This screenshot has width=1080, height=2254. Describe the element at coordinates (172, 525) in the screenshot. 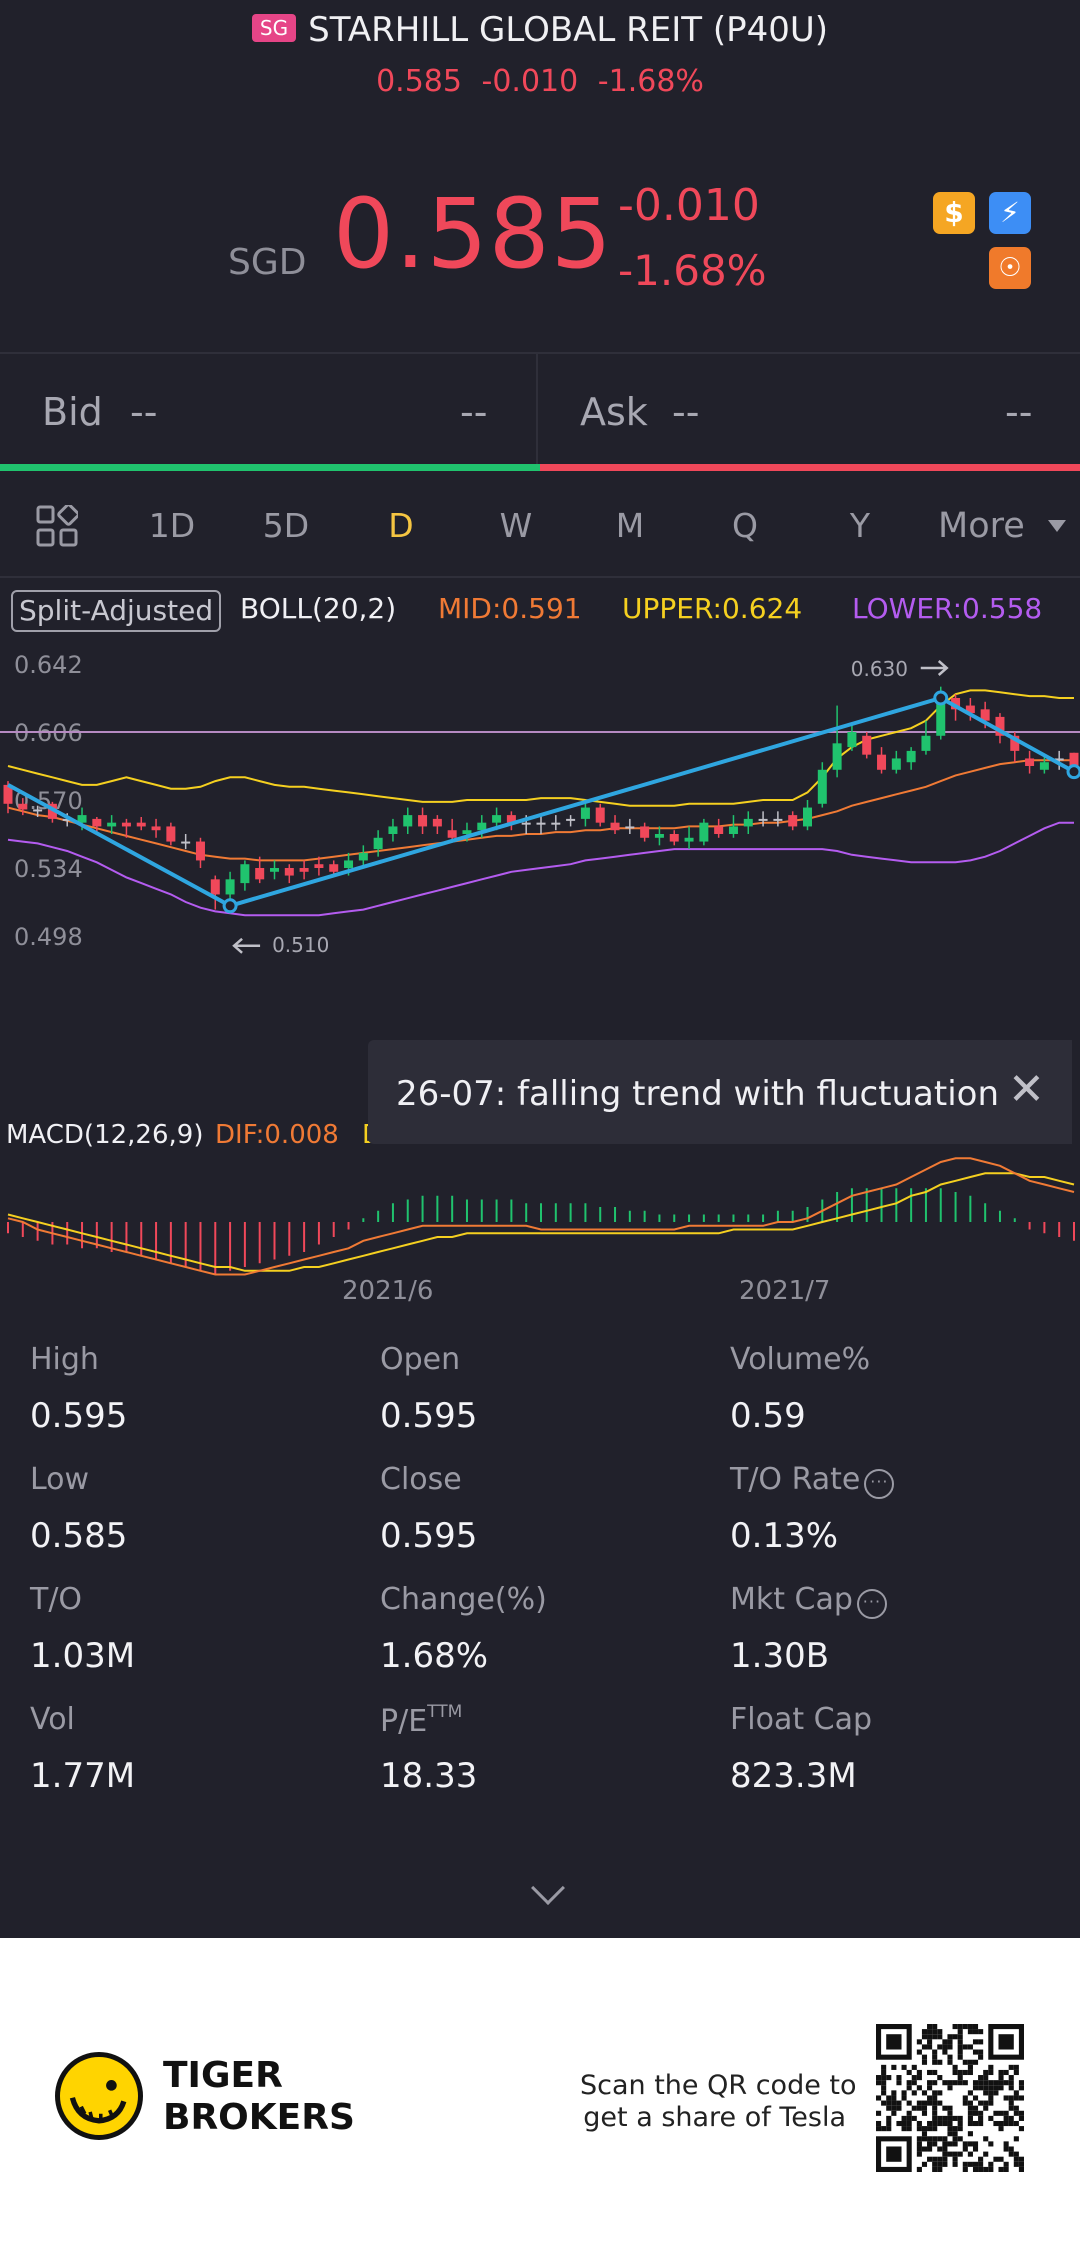

I see `tab-1d: 1D` at that location.